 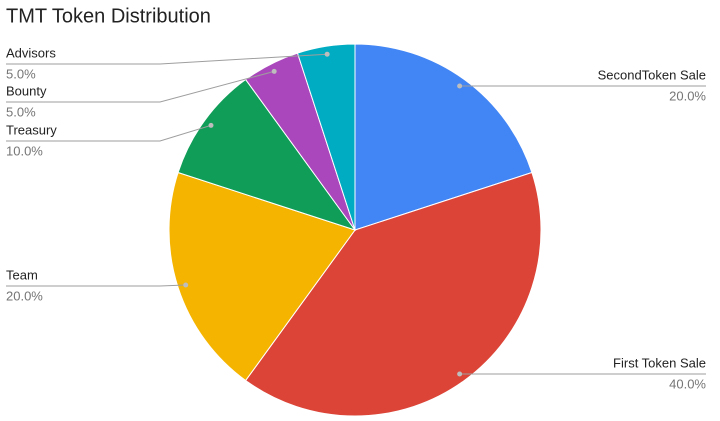 What do you see at coordinates (26, 90) in the screenshot?
I see `slice-label: Bounty` at bounding box center [26, 90].